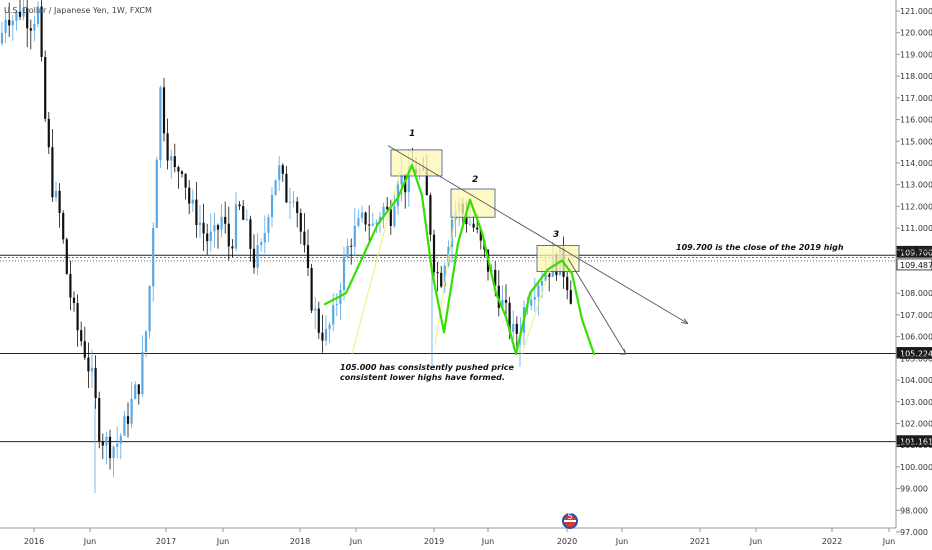 The image size is (932, 550). Describe the element at coordinates (459, 260) in the screenshot. I see `green-swing-path` at that location.